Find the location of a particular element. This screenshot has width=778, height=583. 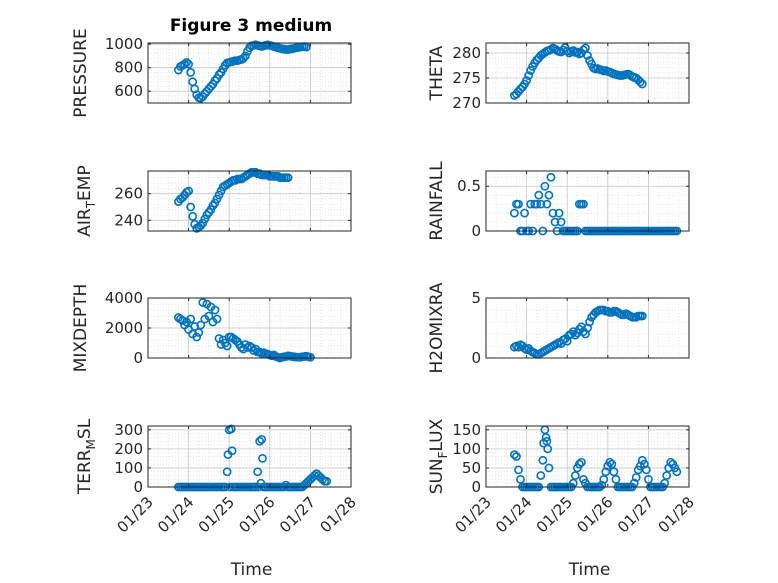

y-tick-label: 150 is located at coordinates (466, 430).